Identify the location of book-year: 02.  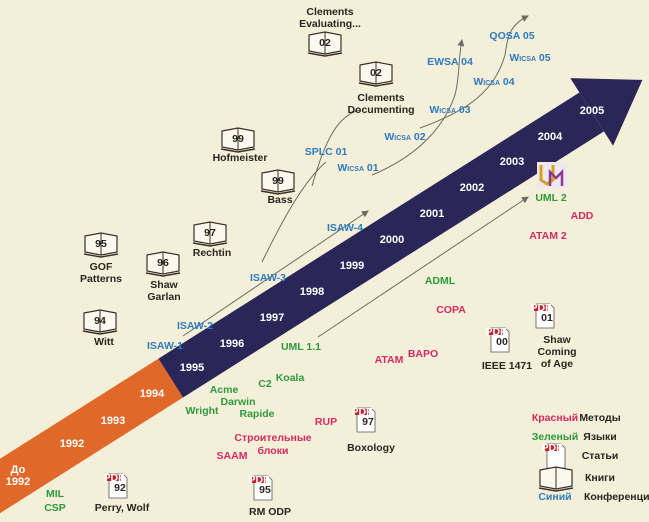
(325, 43).